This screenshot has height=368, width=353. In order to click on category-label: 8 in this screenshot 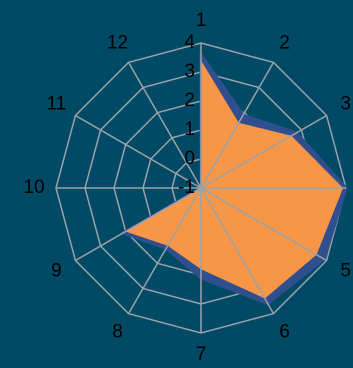, I will do `click(117, 332)`.